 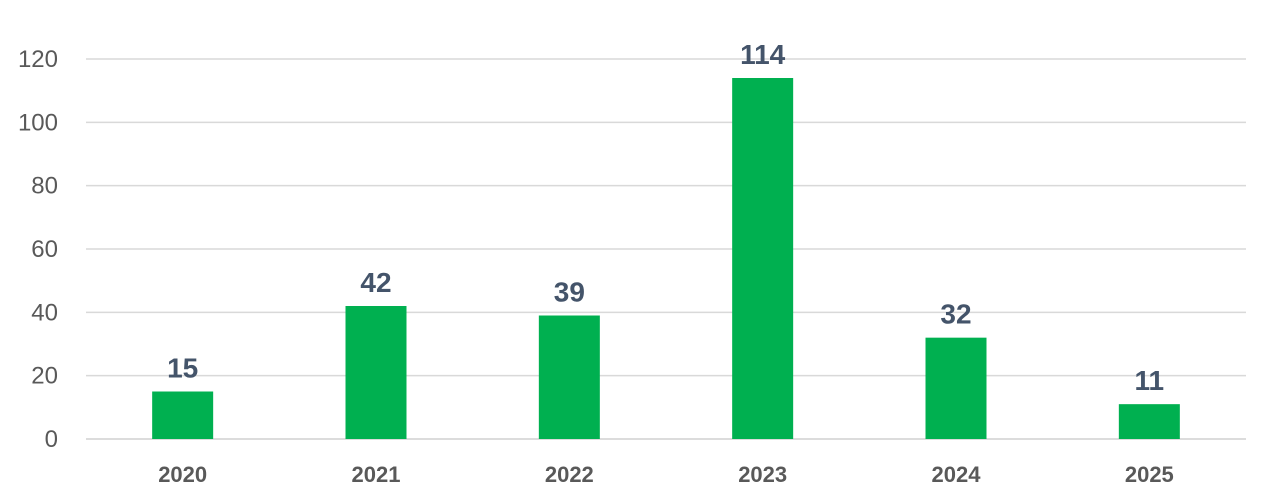 What do you see at coordinates (762, 474) in the screenshot?
I see `x-tick-label-2023: 2023` at bounding box center [762, 474].